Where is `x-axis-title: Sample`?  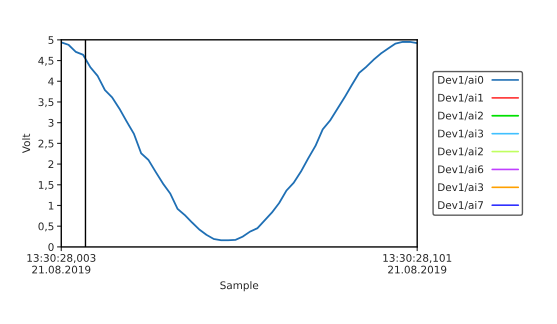
x-axis-title: Sample is located at coordinates (239, 286).